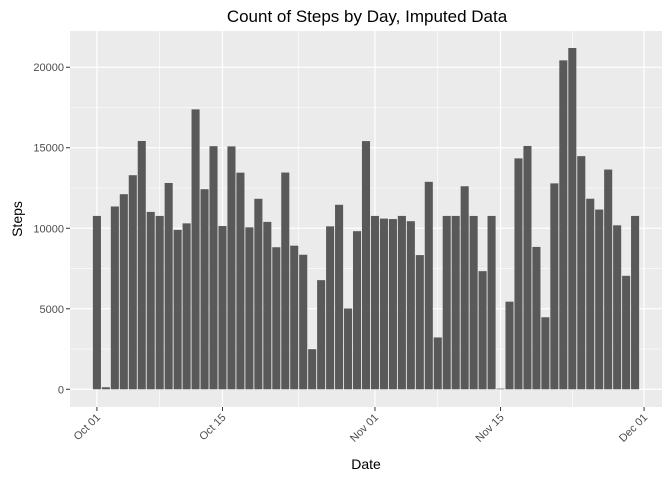 Image resolution: width=672 pixels, height=480 pixels. What do you see at coordinates (87, 427) in the screenshot?
I see `x-tick-label: Oct 01` at bounding box center [87, 427].